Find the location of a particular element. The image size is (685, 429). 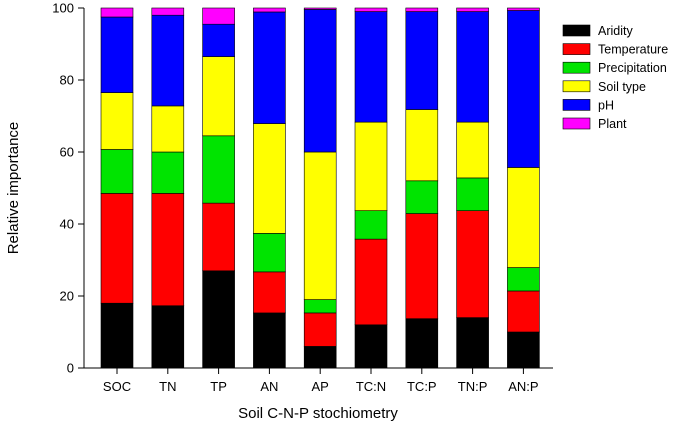

legend-swatch-soil-type is located at coordinates (576, 86).